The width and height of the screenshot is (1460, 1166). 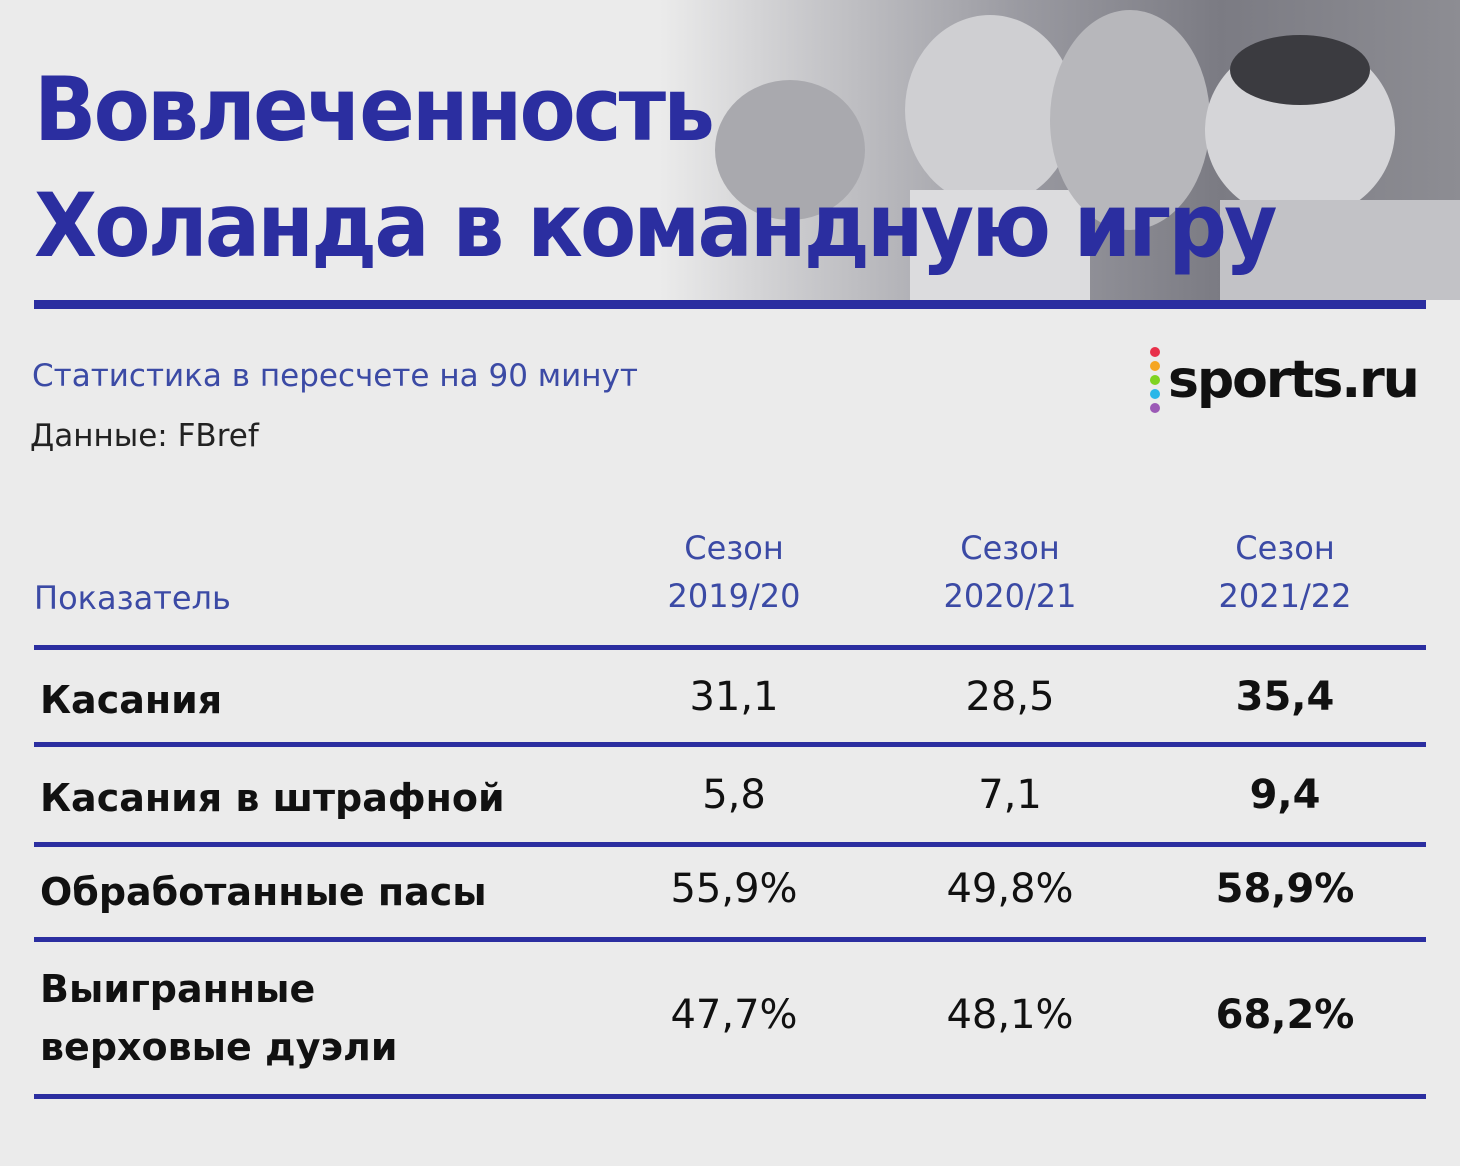 I want to click on header-season-3: Сезон 2021/22, so click(x=1285, y=572).